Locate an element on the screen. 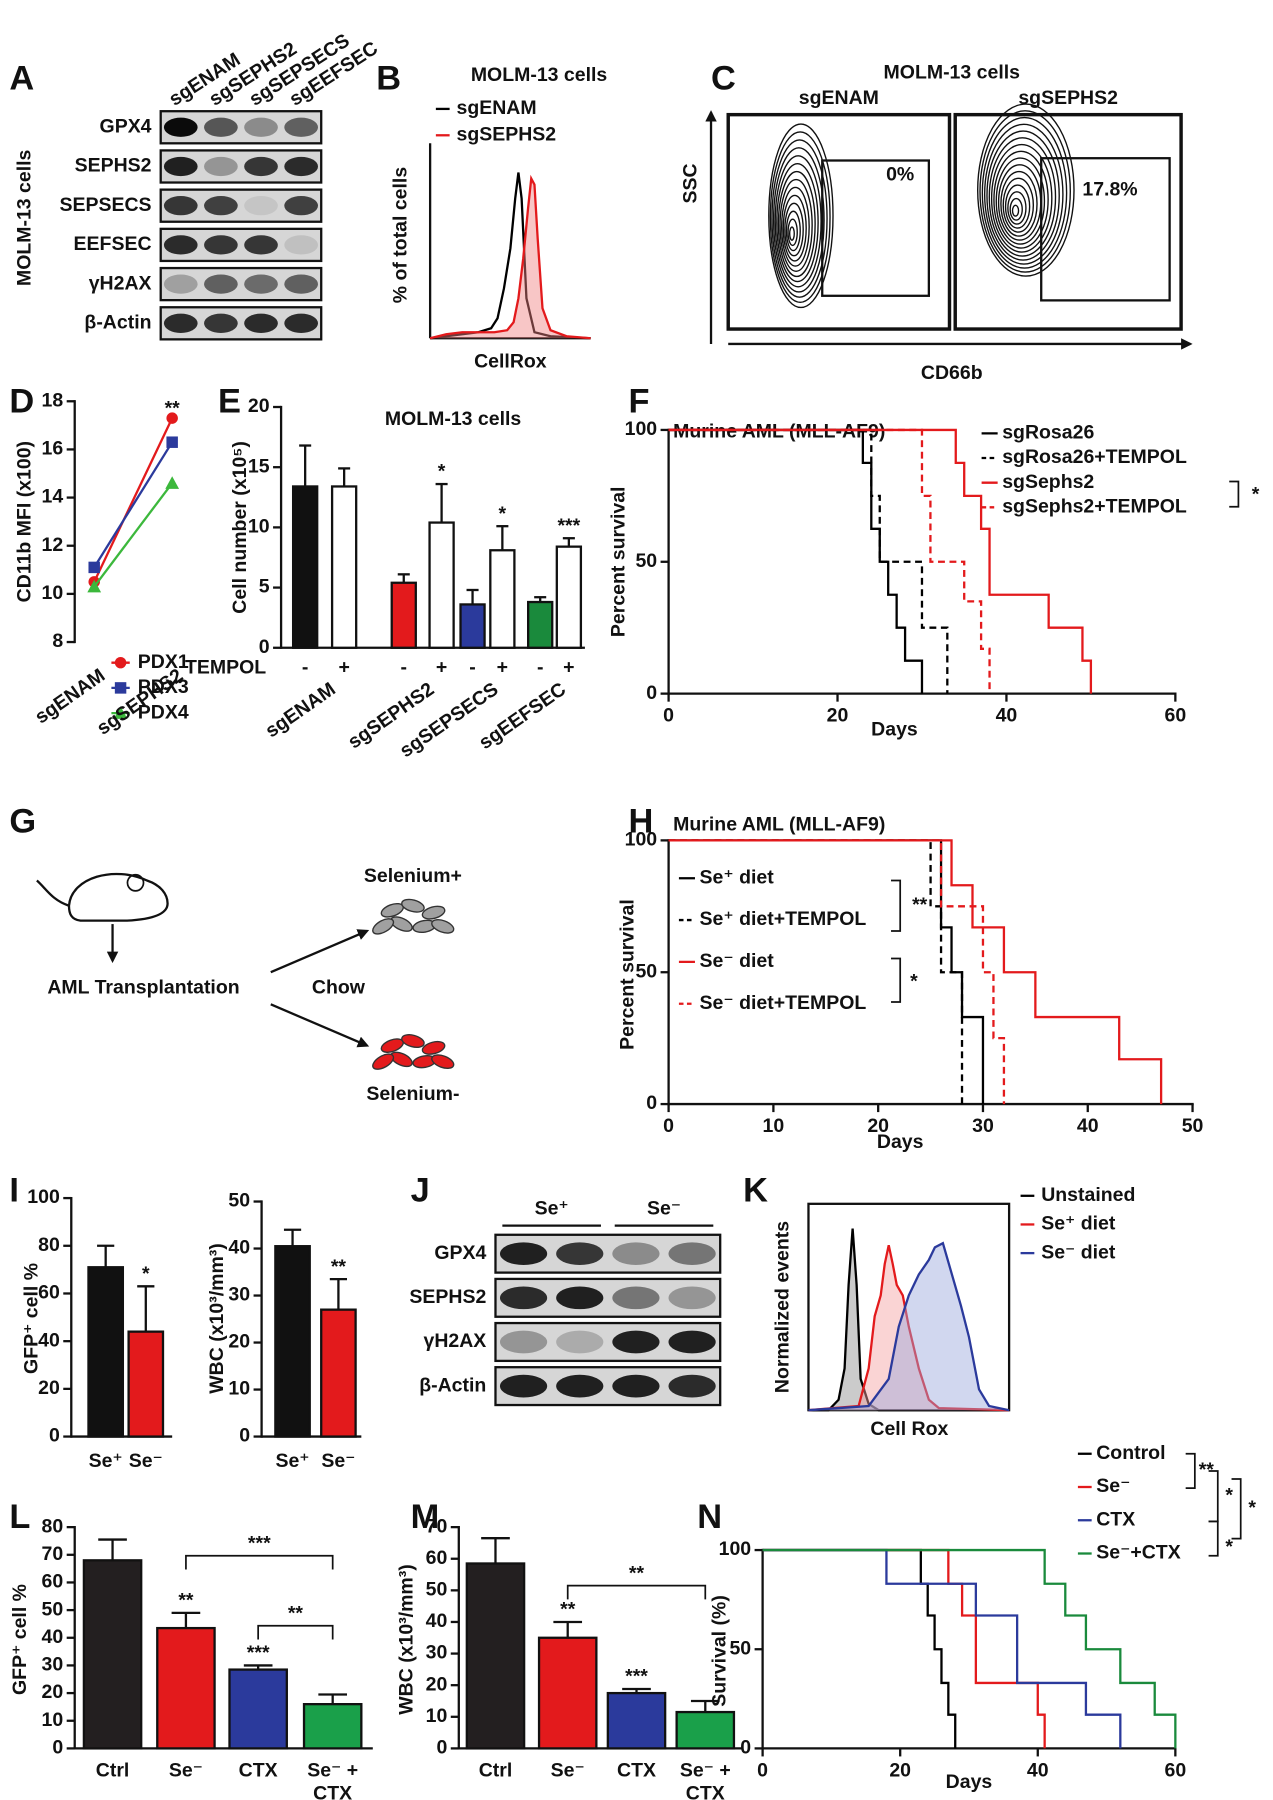 Image resolution: width=1273 pixels, height=1800 pixels. label-line: Se⁻ + is located at coordinates (705, 1770).